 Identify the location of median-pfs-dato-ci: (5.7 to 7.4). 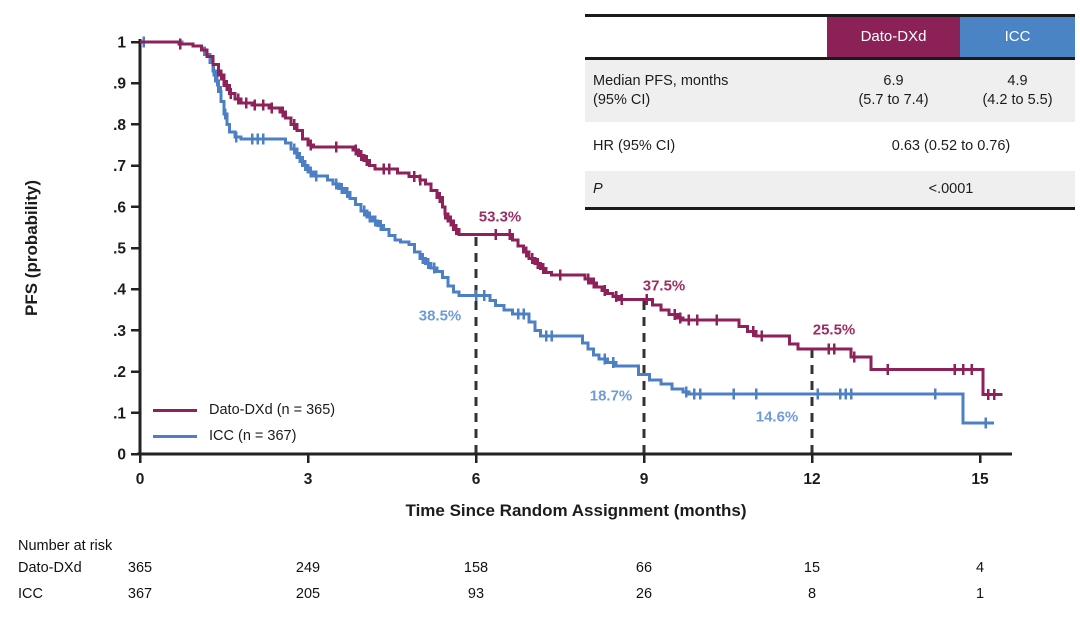
(893, 99).